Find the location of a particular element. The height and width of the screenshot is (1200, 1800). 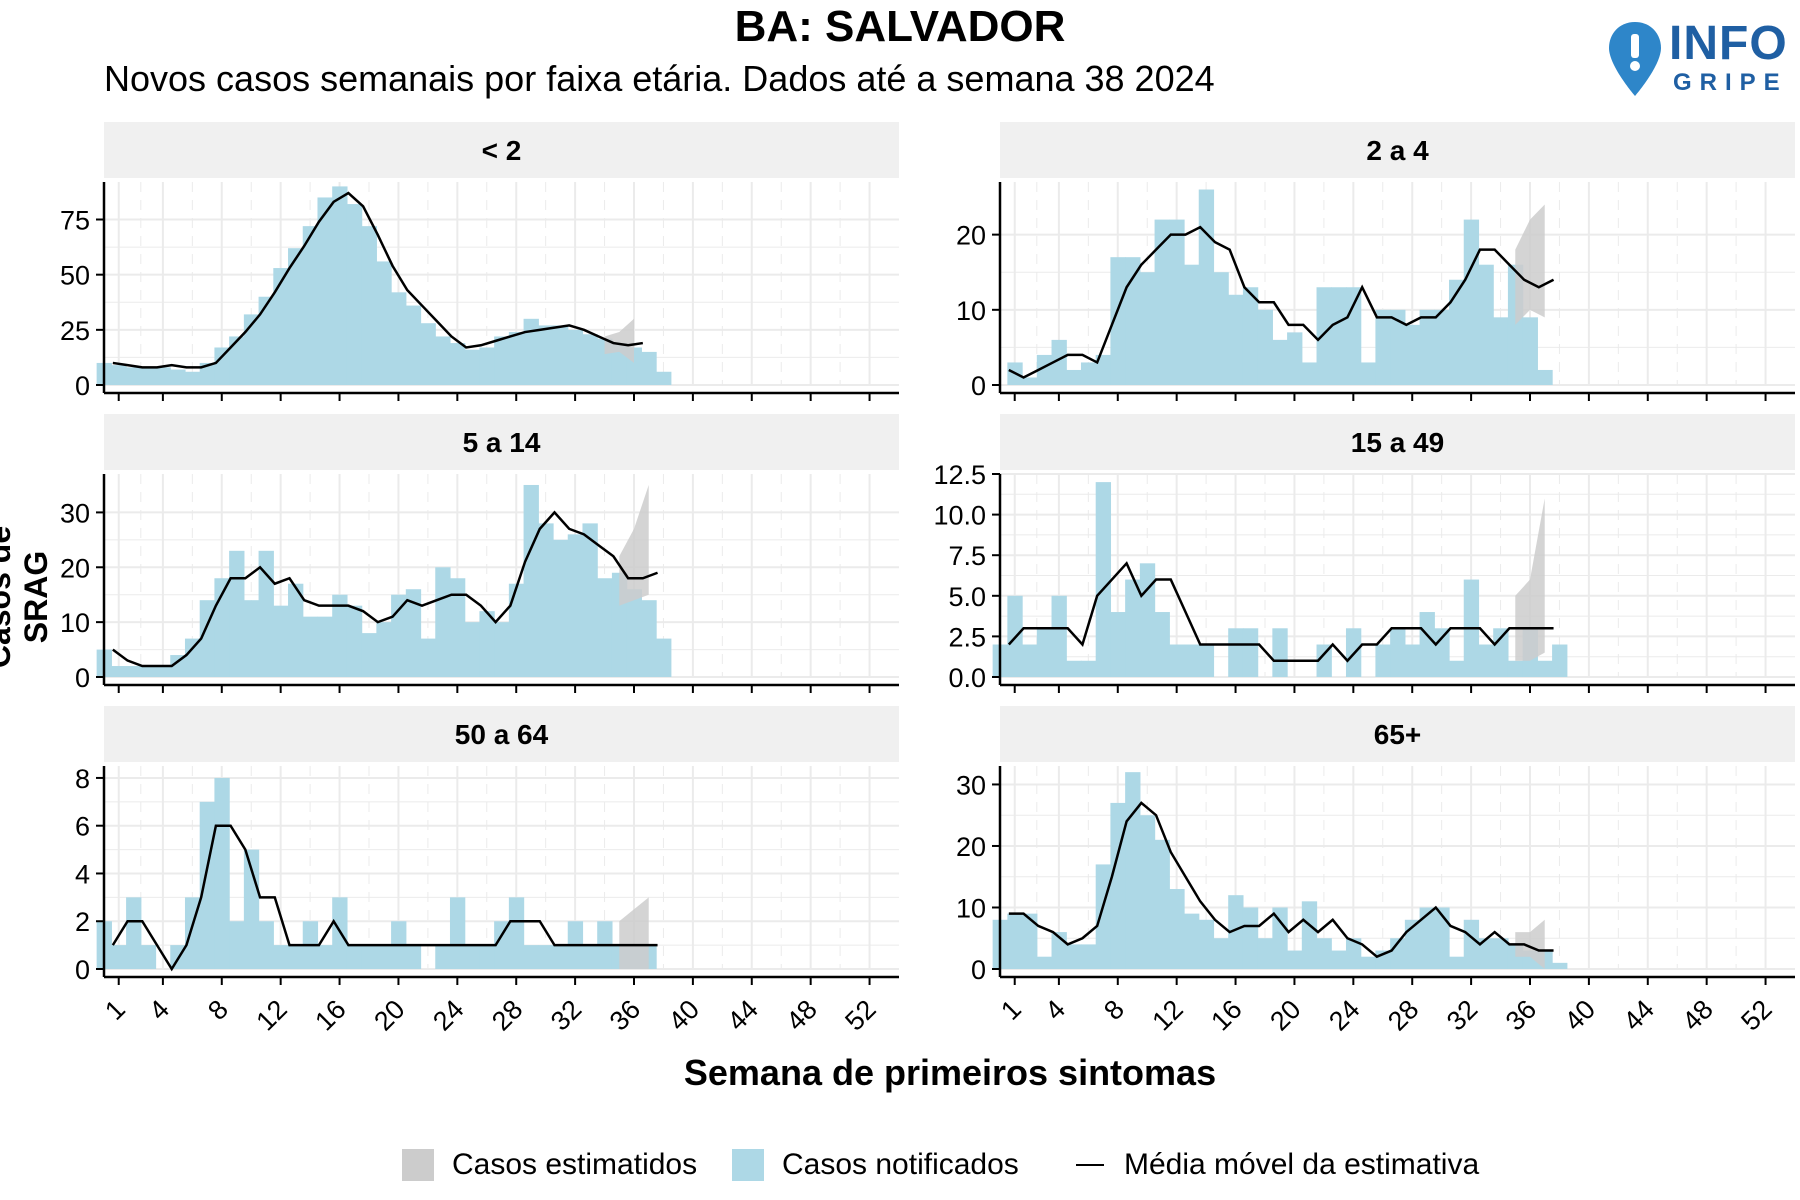

panel-3-y-tick-label: 0 is located at coordinates (82, 678).